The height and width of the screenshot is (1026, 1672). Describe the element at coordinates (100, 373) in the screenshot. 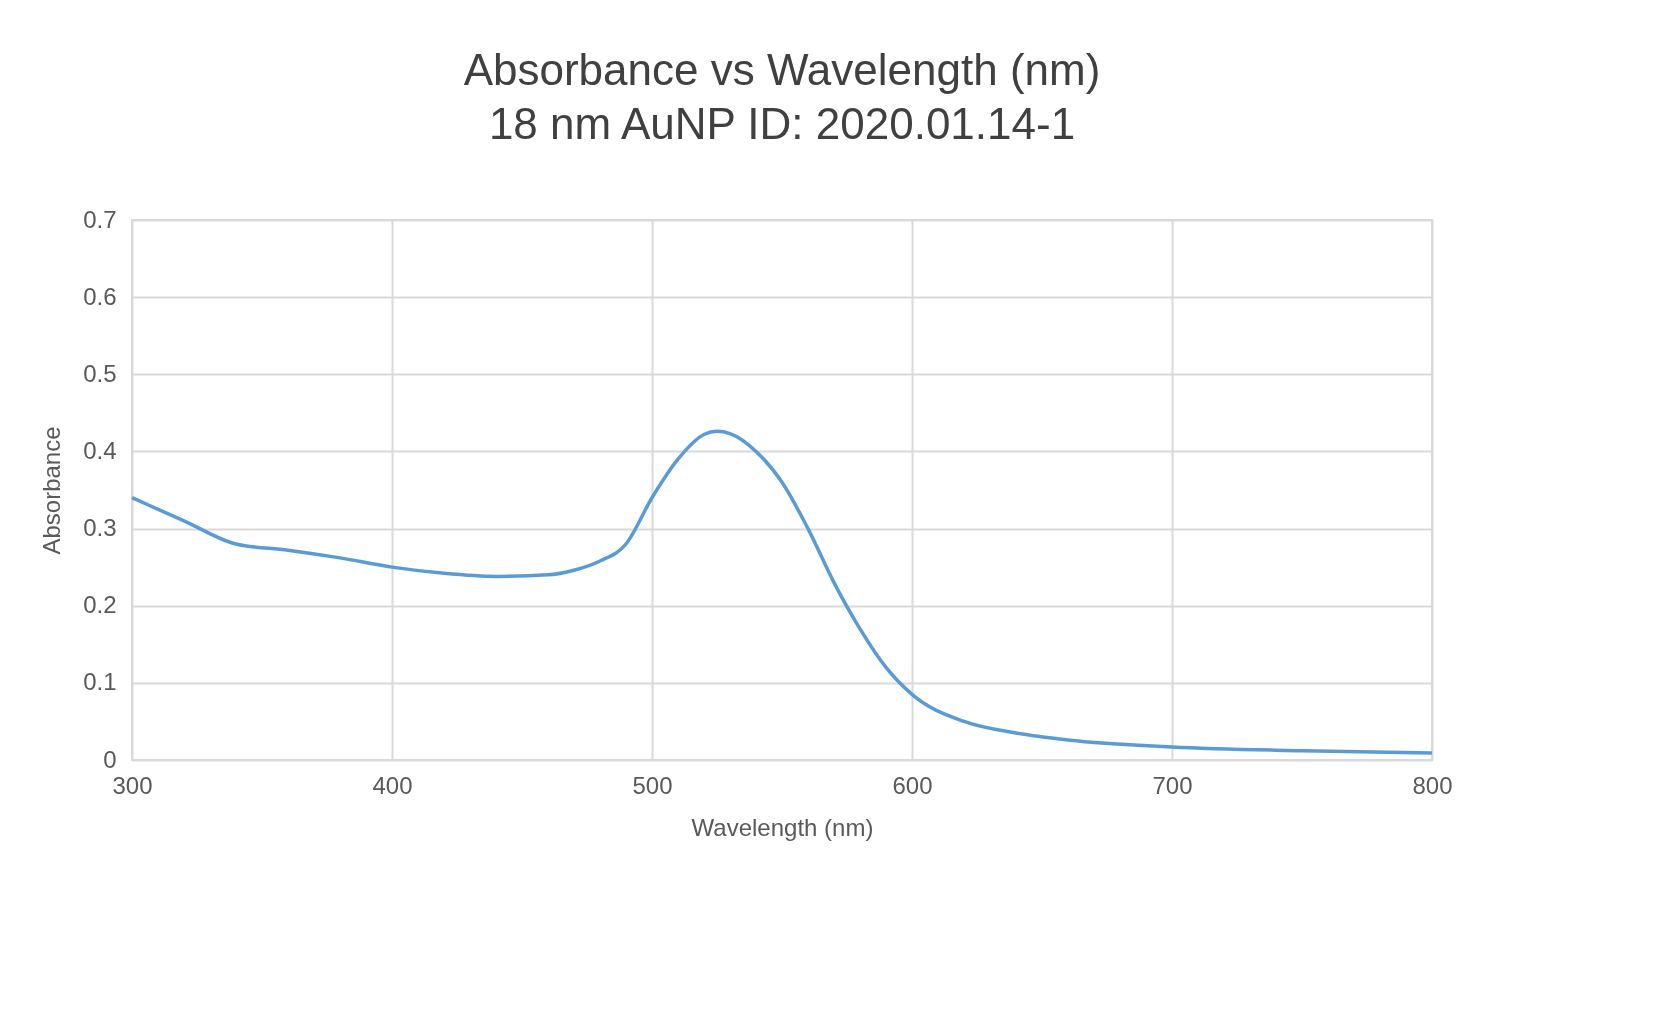

I see `y-tick-label: 0.5` at that location.